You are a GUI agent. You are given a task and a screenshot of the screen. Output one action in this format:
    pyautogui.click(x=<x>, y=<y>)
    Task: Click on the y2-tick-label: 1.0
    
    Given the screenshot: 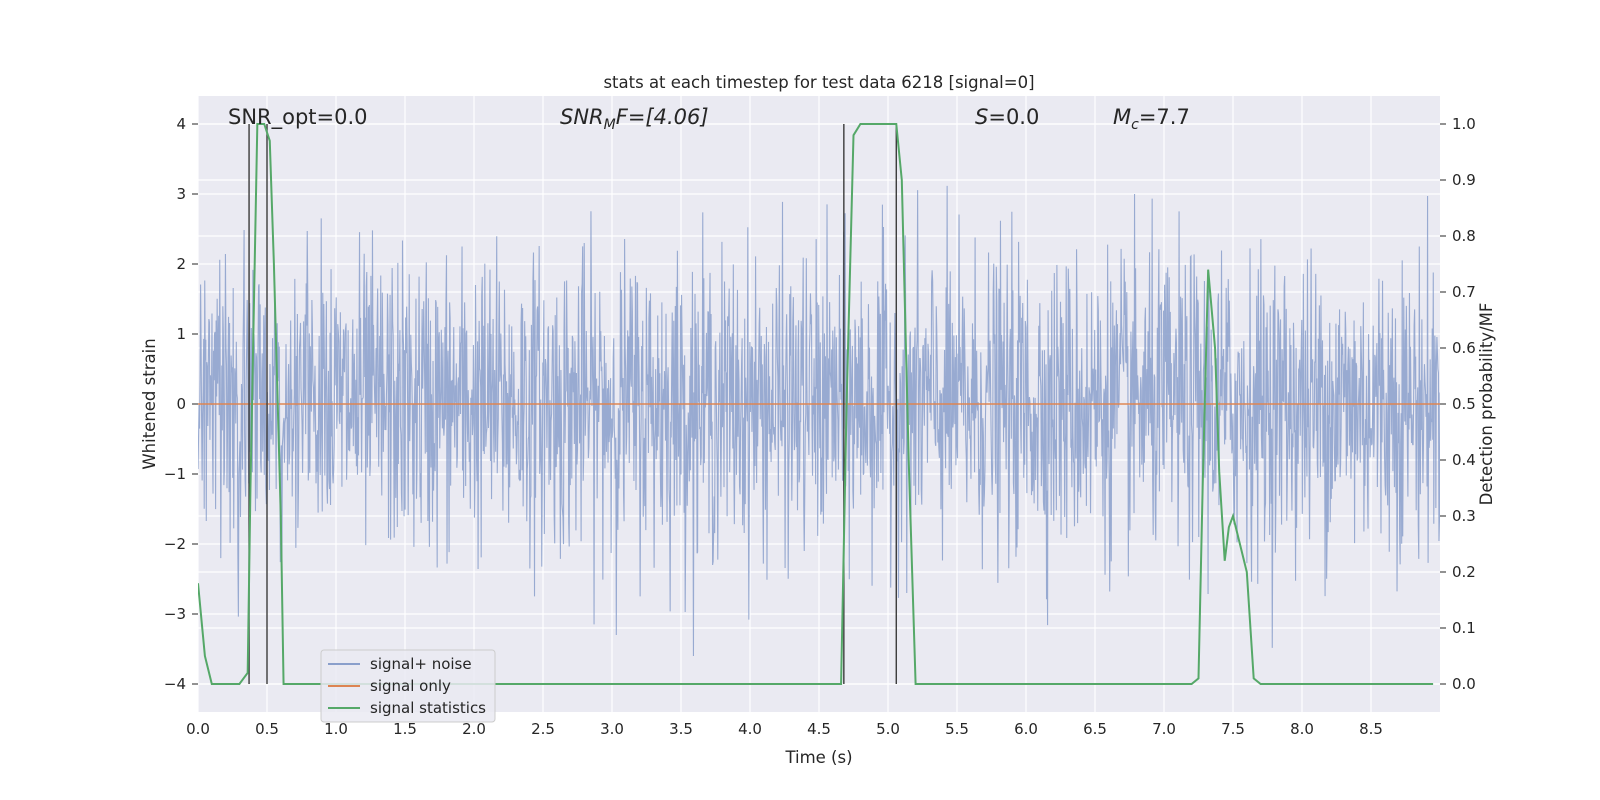 What is the action you would take?
    pyautogui.click(x=1464, y=124)
    